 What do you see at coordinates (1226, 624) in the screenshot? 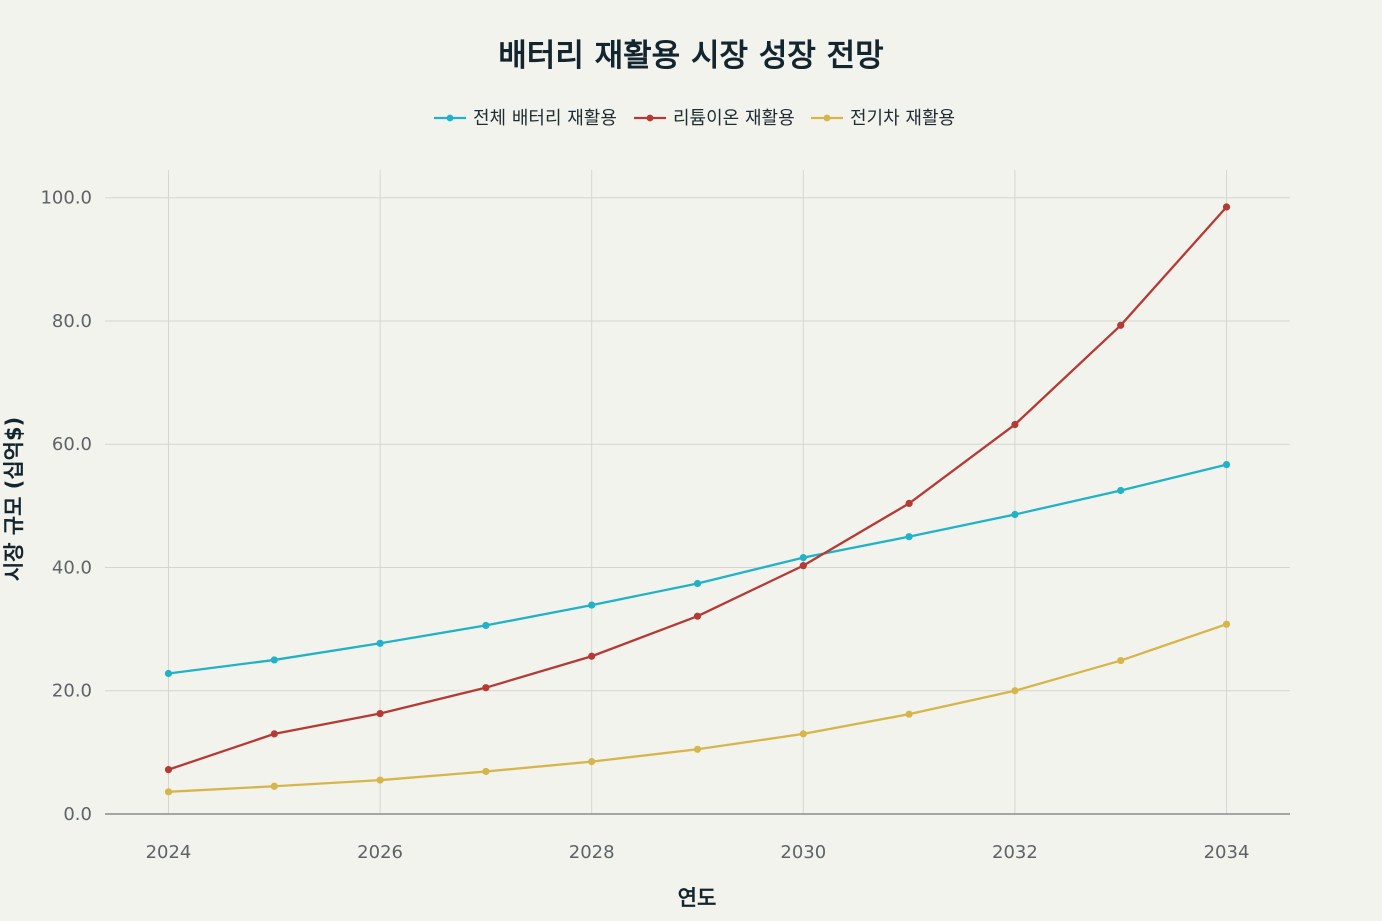
I see `data-point-ev-2034` at bounding box center [1226, 624].